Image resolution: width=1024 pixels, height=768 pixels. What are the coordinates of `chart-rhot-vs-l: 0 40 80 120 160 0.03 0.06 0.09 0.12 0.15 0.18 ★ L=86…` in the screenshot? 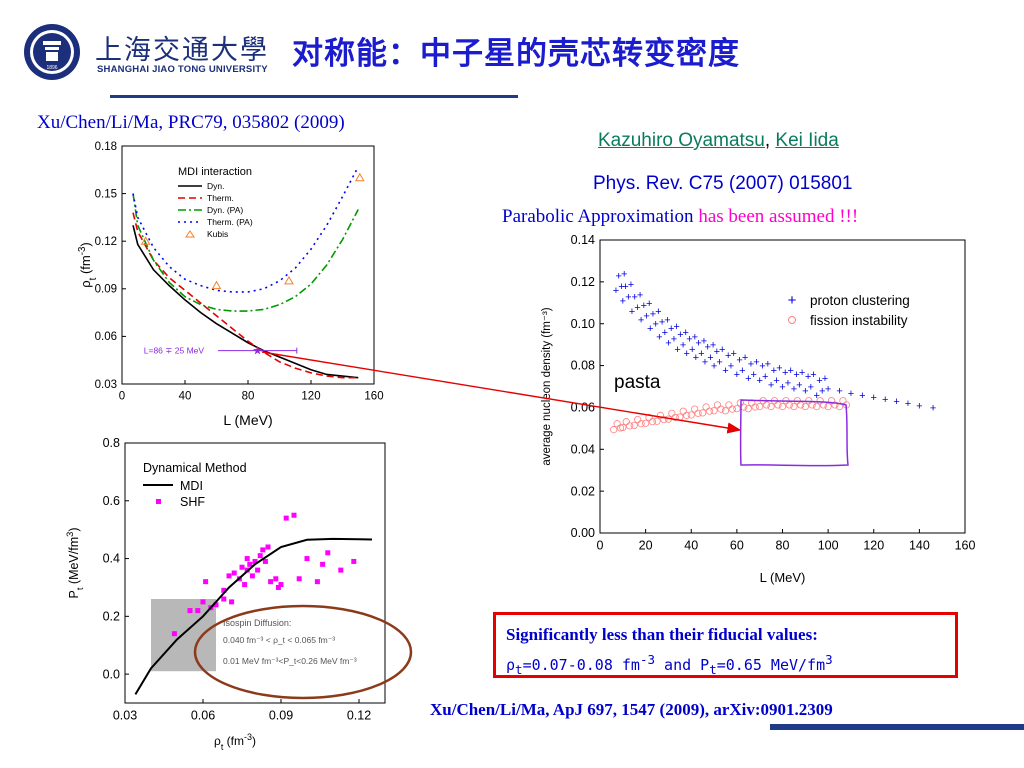 It's located at (230, 284).